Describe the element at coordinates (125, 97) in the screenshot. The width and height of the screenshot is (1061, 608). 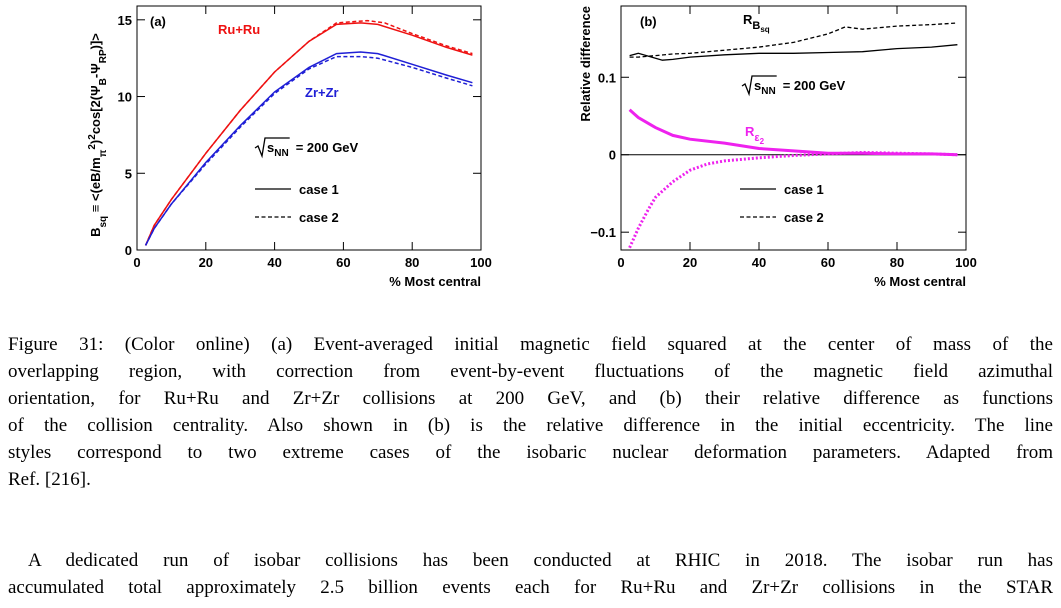
I see `y-tick-label: 10` at that location.